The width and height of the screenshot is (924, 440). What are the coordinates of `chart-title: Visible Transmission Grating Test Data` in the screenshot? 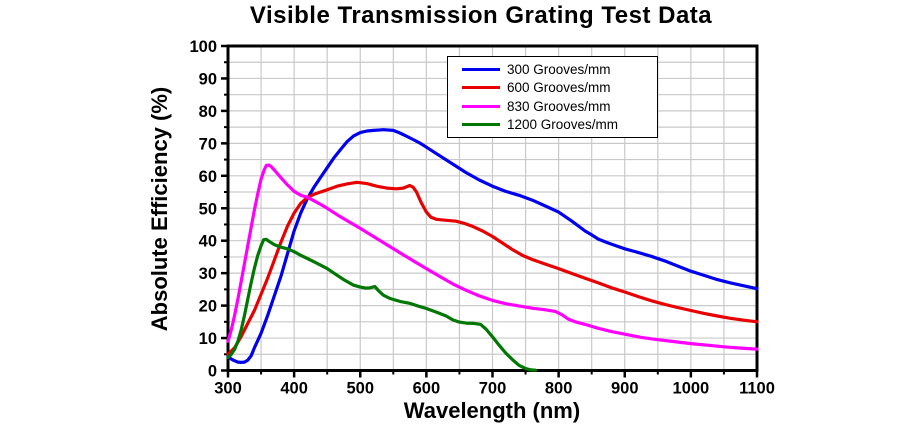 It's located at (481, 15).